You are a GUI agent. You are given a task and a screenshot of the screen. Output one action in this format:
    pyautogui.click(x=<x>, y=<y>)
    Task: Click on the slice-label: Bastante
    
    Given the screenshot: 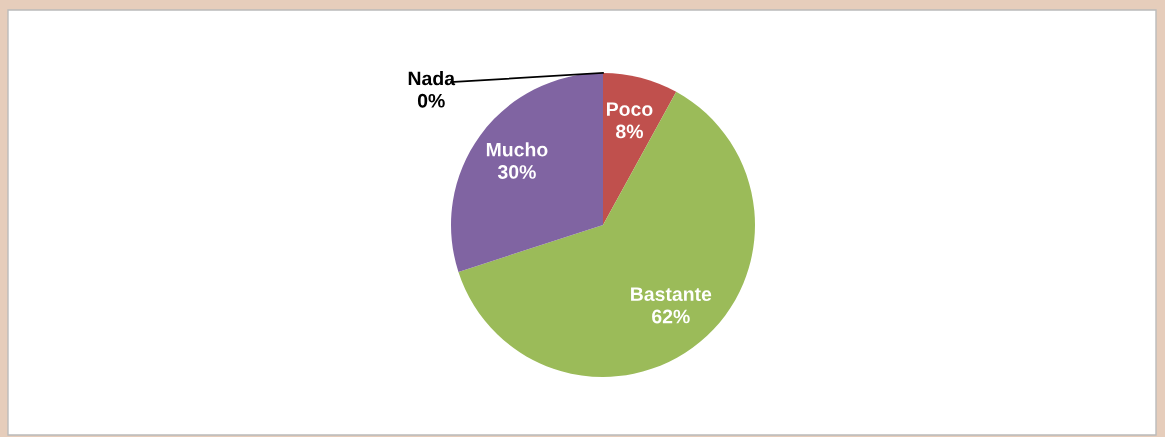 What is the action you would take?
    pyautogui.click(x=671, y=294)
    